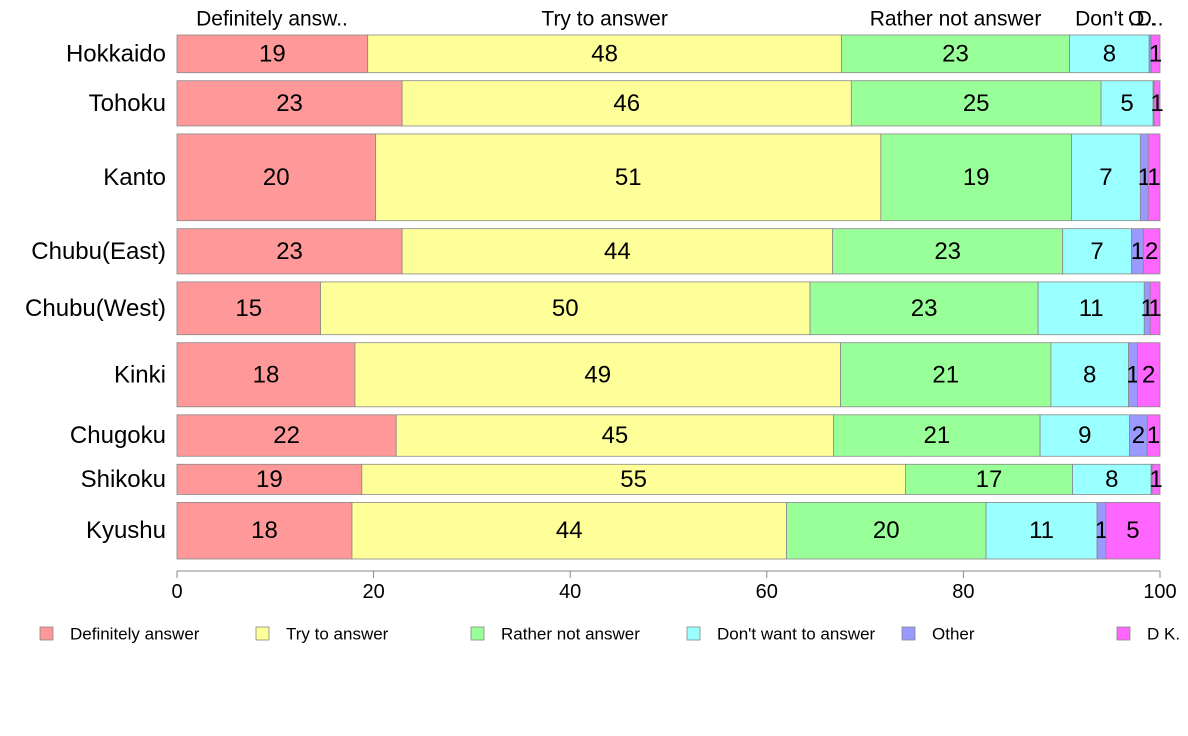 Image resolution: width=1188 pixels, height=736 pixels. What do you see at coordinates (570, 634) in the screenshot?
I see `legend-label: Rather not answer` at bounding box center [570, 634].